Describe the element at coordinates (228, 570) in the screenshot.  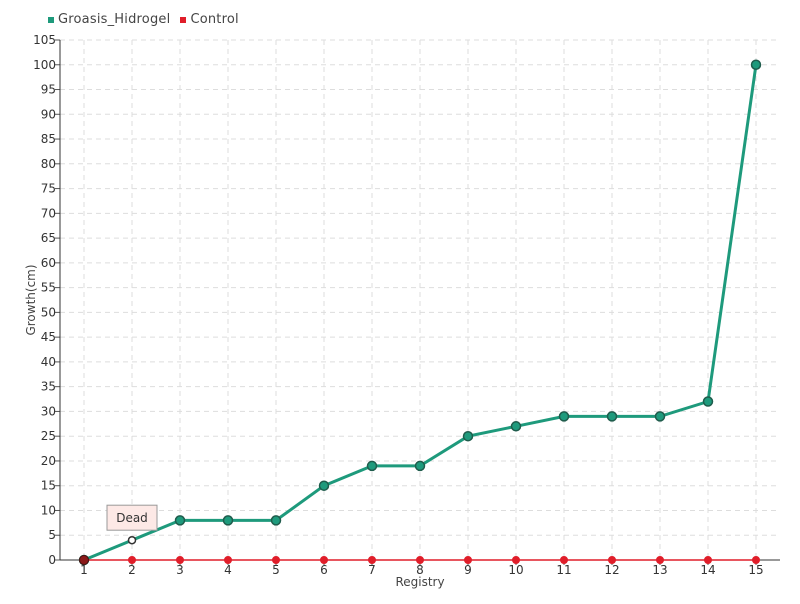
I see `x-tick-label: 4` at that location.